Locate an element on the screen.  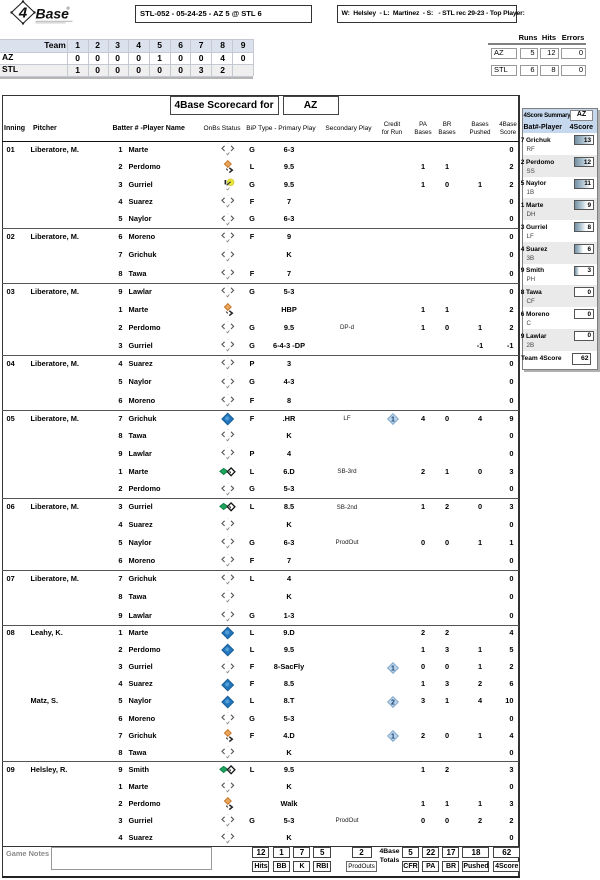
svg-text: 2 is located at coordinates (393, 702).